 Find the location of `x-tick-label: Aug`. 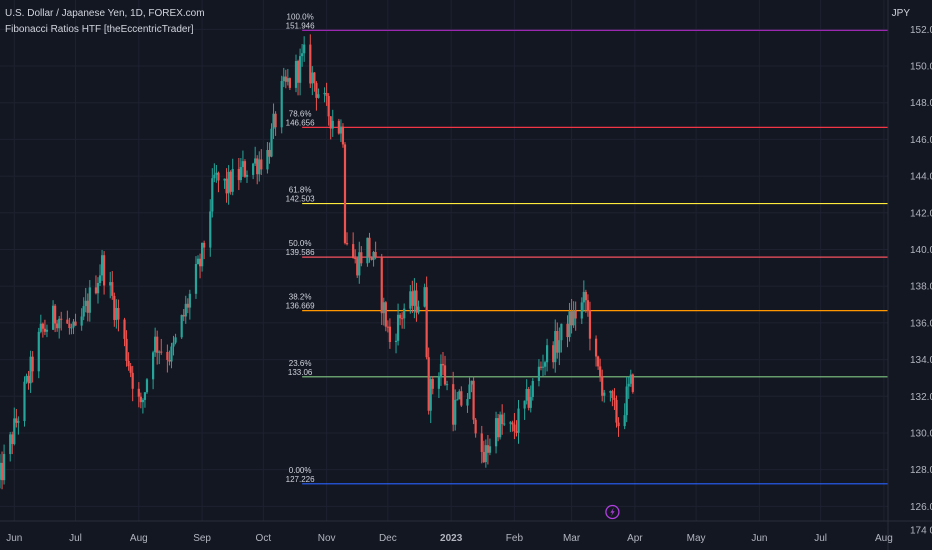

x-tick-label: Aug is located at coordinates (884, 538).